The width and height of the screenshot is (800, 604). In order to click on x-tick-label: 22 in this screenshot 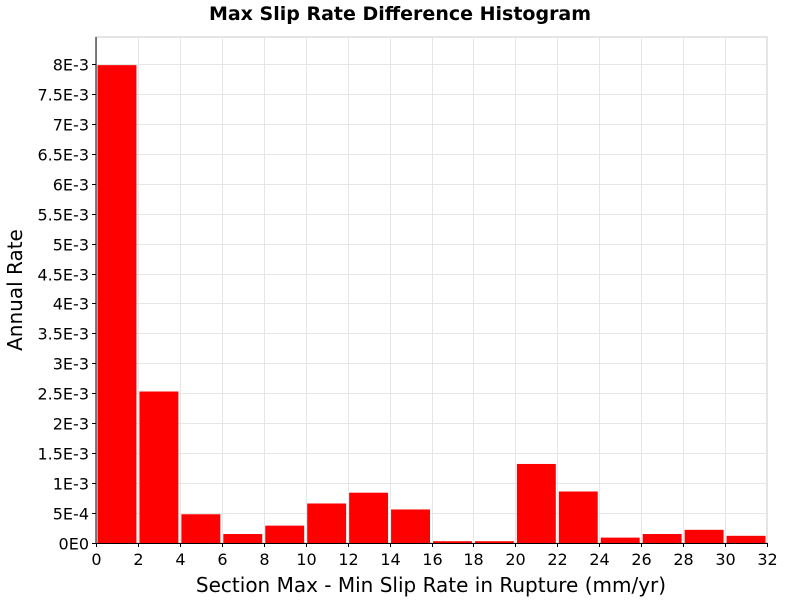, I will do `click(557, 559)`.